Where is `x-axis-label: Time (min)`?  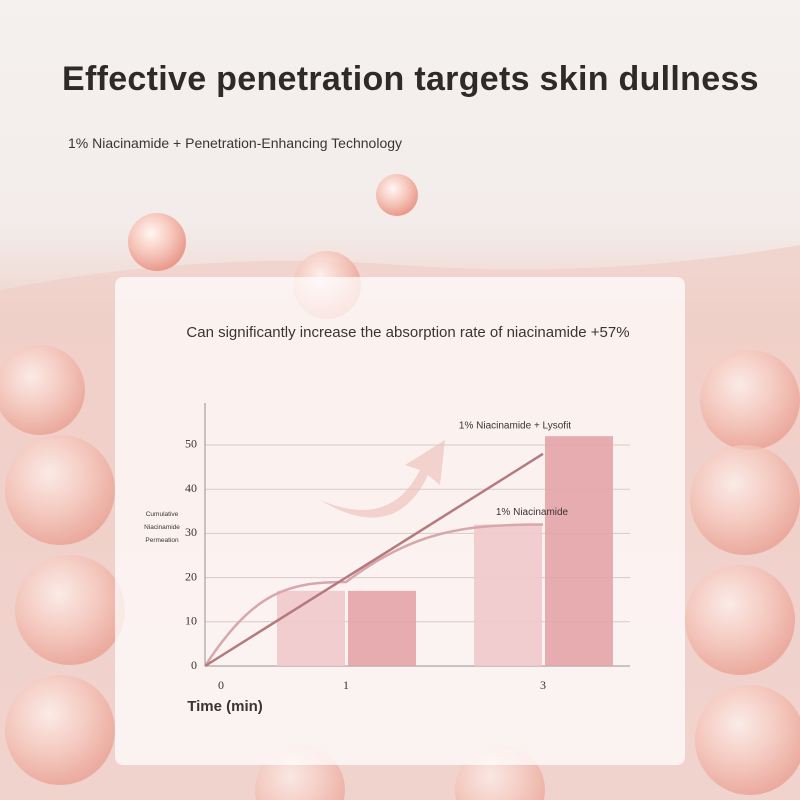
x-axis-label: Time (min) is located at coordinates (225, 706).